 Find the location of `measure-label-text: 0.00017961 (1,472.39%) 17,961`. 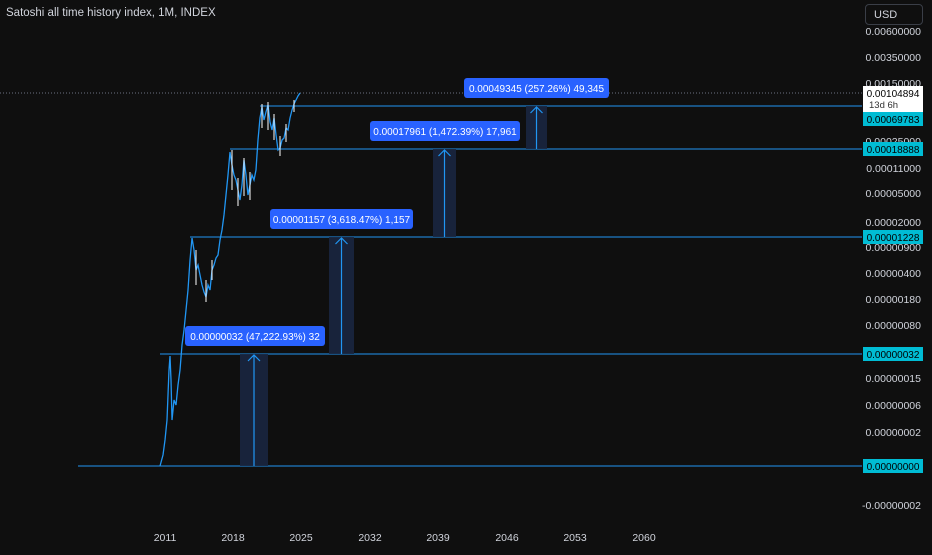

measure-label-text: 0.00017961 (1,472.39%) 17,961 is located at coordinates (445, 132).